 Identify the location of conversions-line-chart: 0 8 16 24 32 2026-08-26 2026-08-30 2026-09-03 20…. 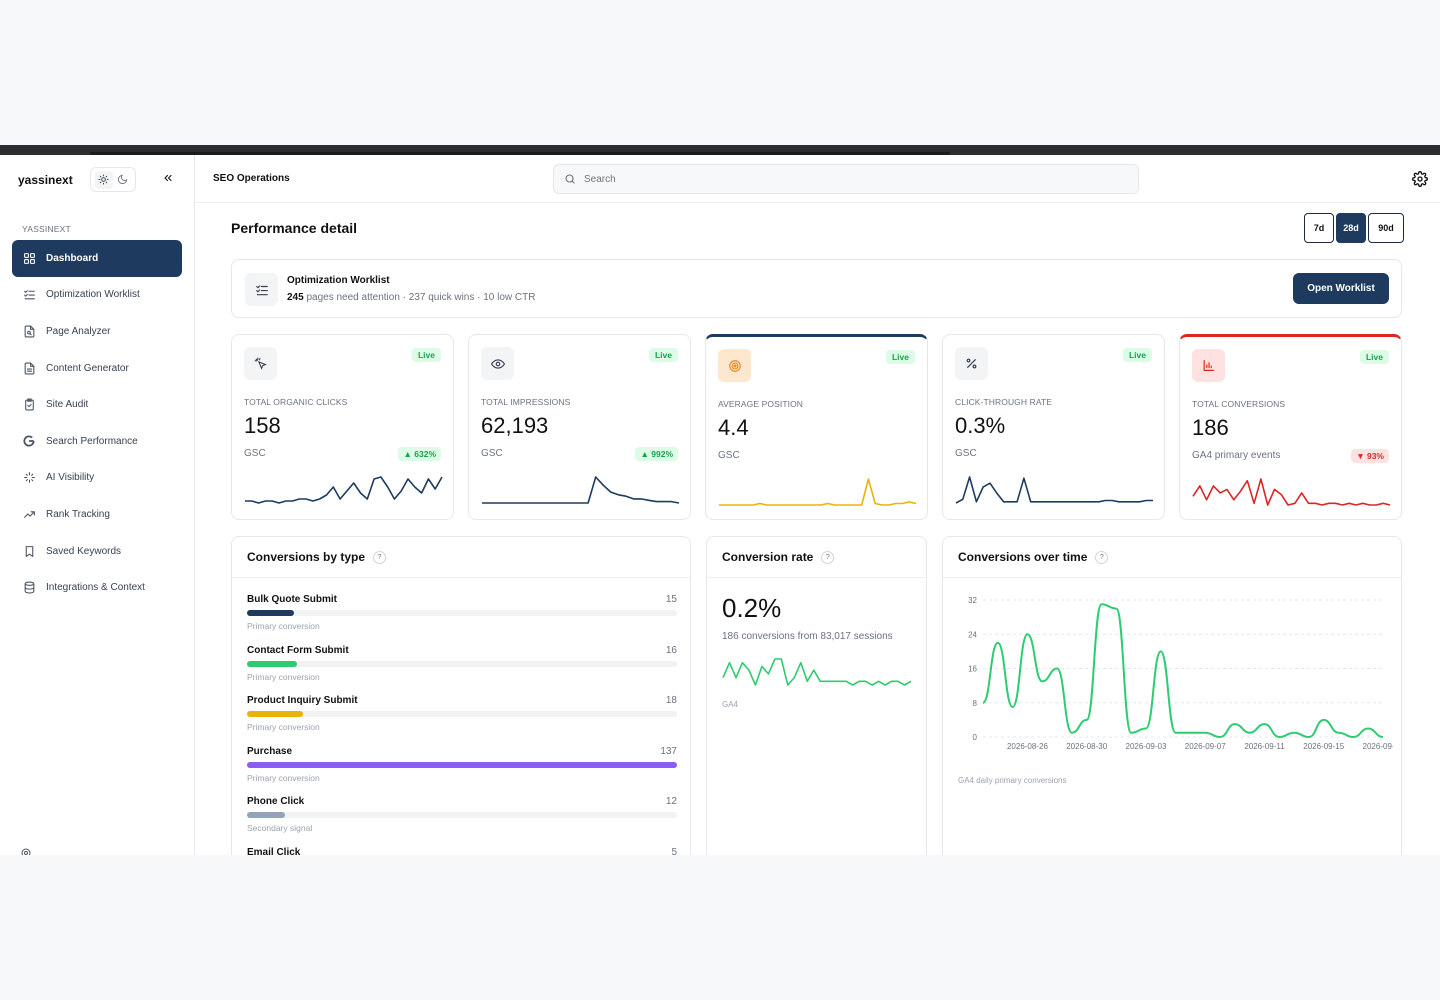
(1180, 673).